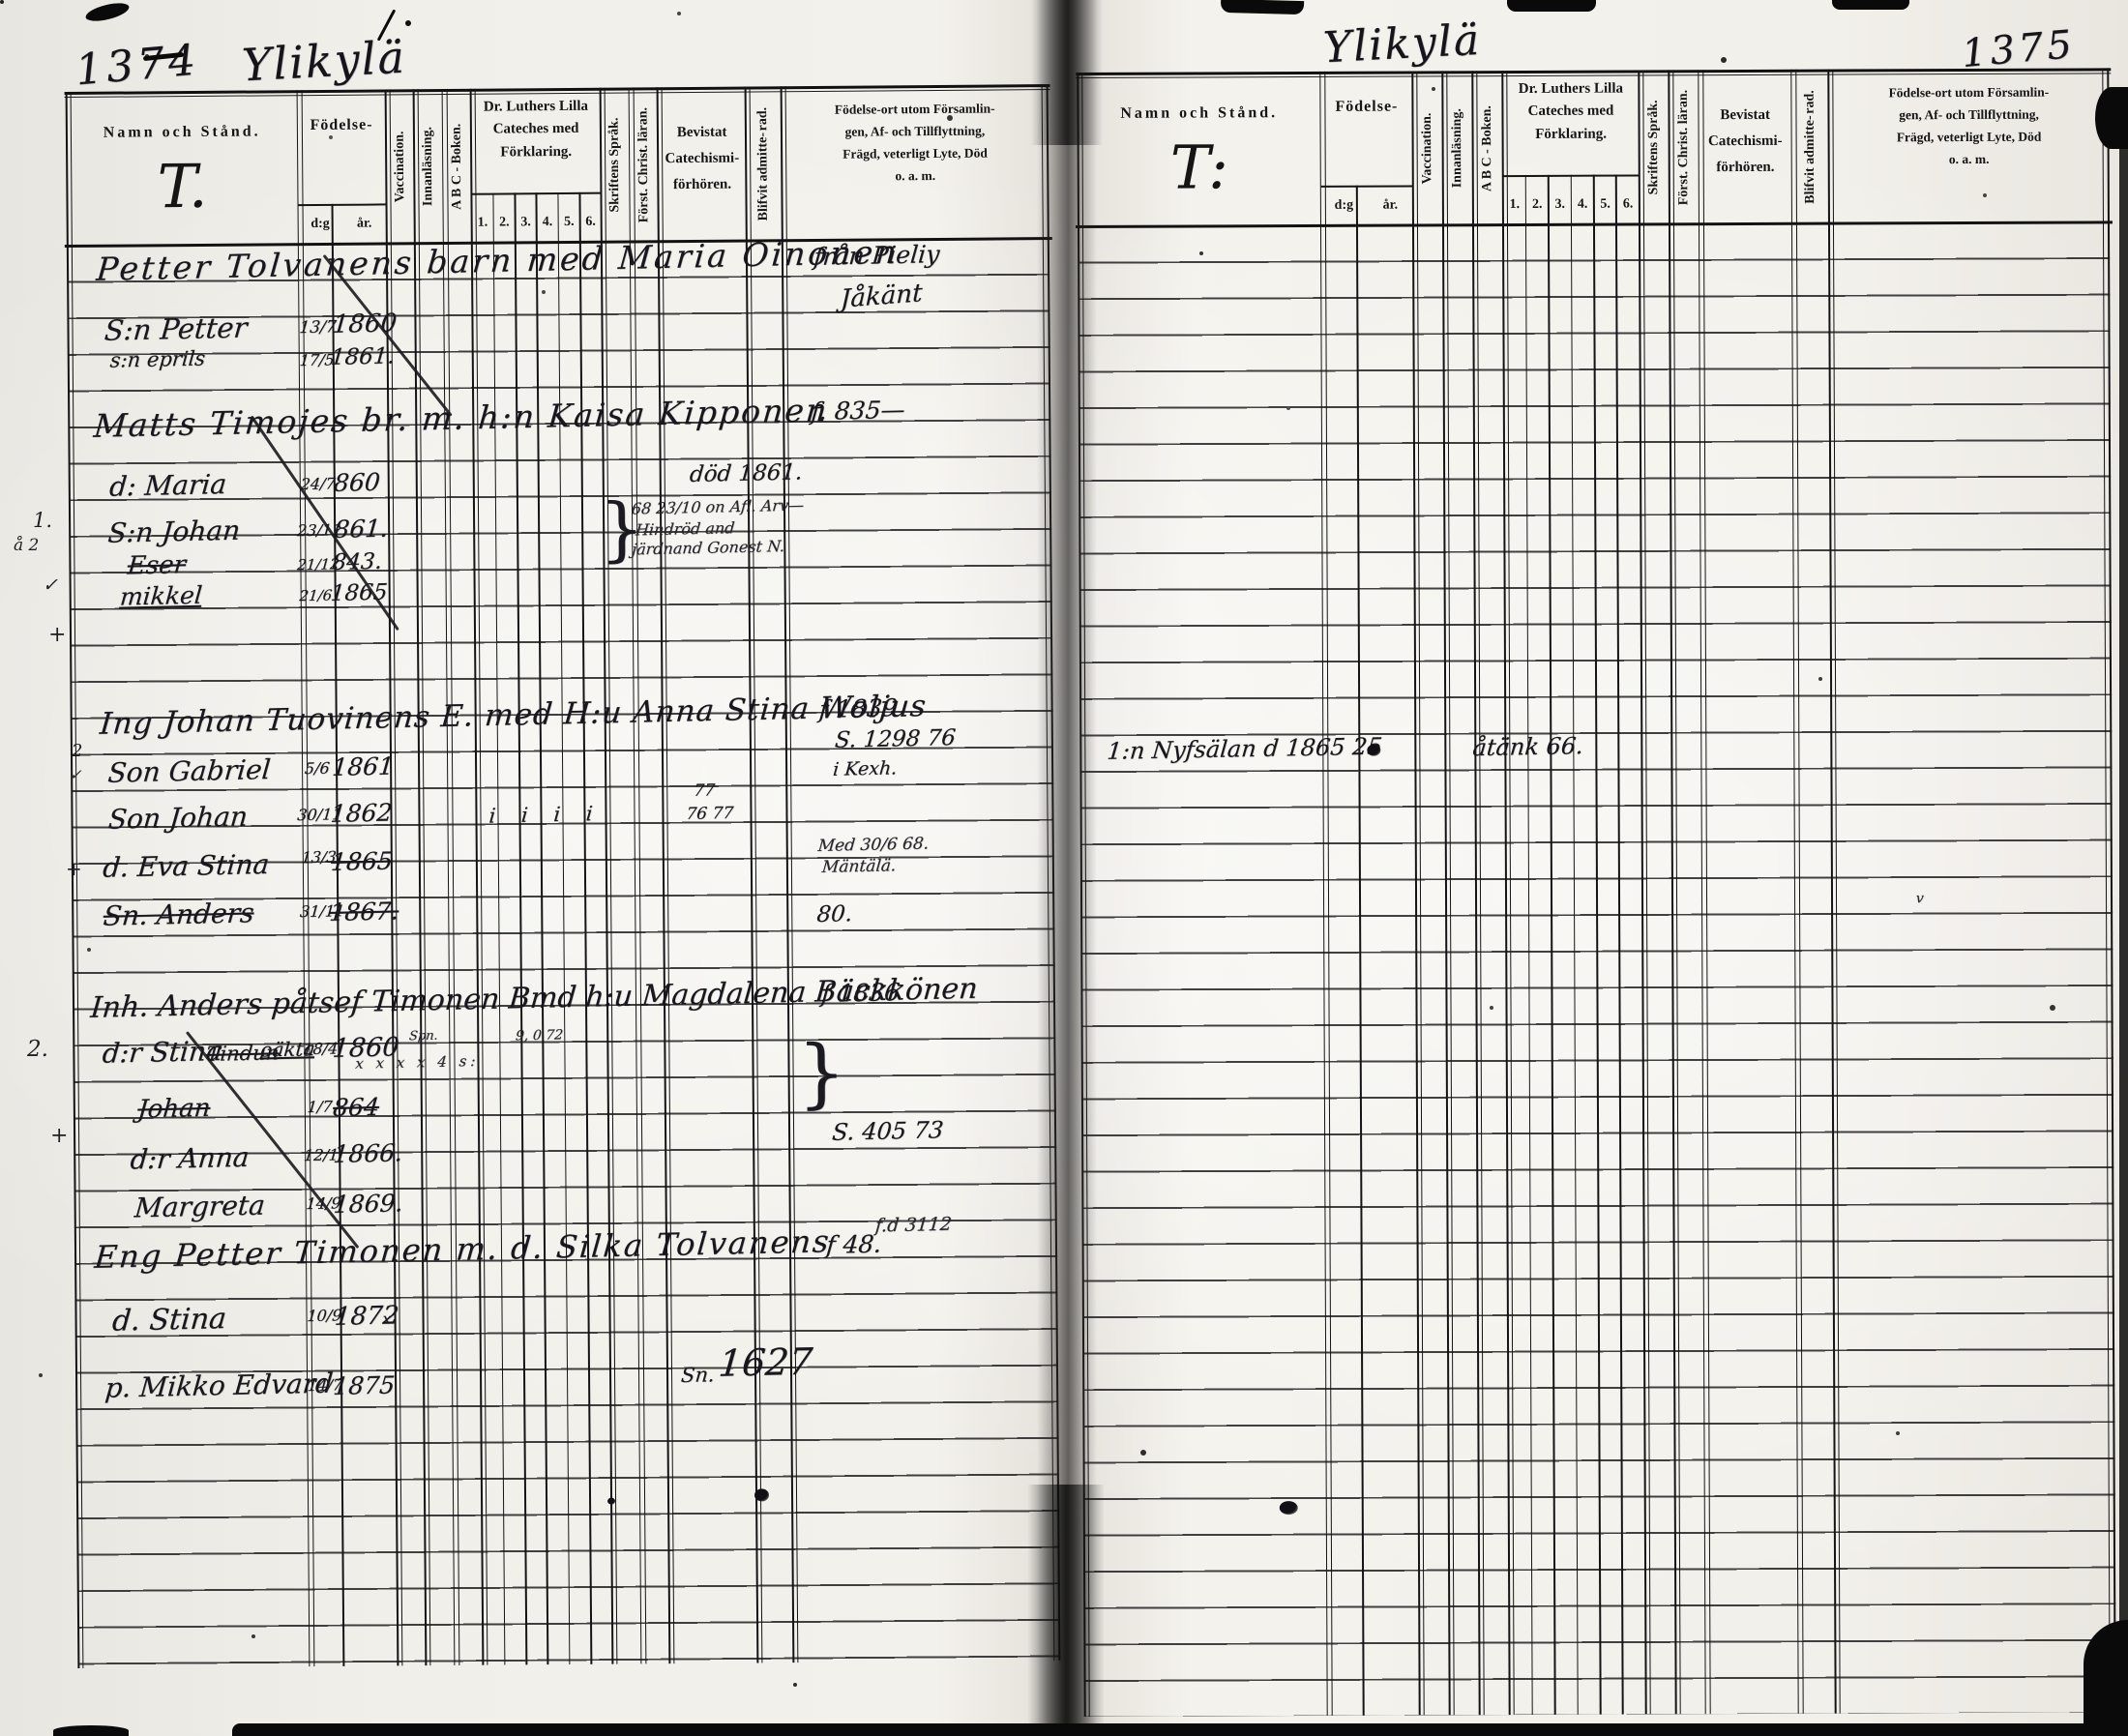 The height and width of the screenshot is (1736, 2128). I want to click on page-title-right: Ylikylä, so click(1402, 44).